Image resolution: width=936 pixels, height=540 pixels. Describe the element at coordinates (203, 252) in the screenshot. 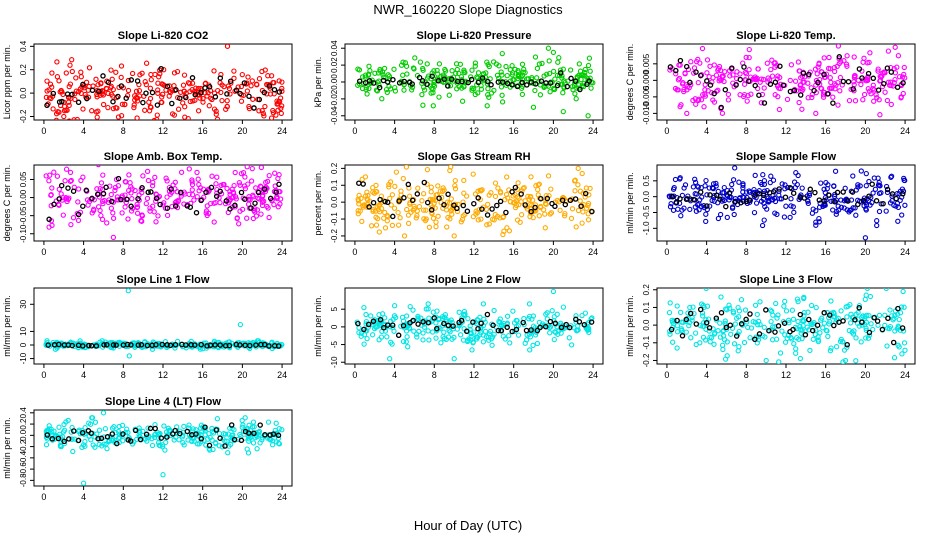

I see `x-tick-label: 16` at that location.